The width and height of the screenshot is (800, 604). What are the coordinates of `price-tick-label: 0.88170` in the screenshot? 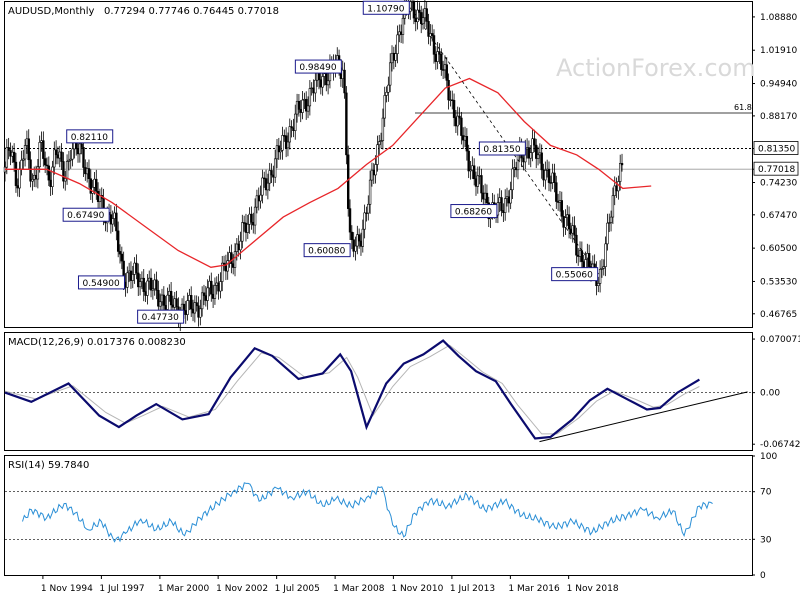 It's located at (778, 117).